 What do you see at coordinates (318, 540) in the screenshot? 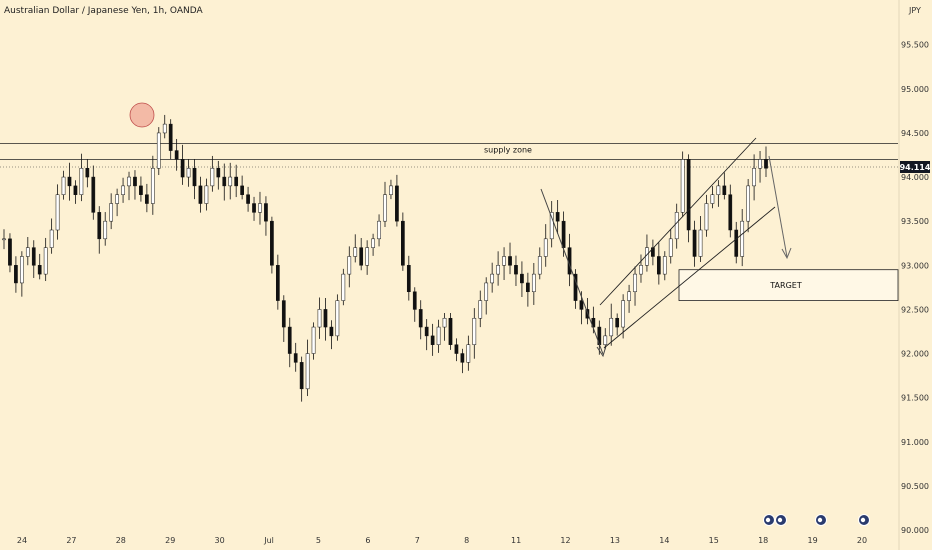
I see `date-tick-label: 5` at bounding box center [318, 540].